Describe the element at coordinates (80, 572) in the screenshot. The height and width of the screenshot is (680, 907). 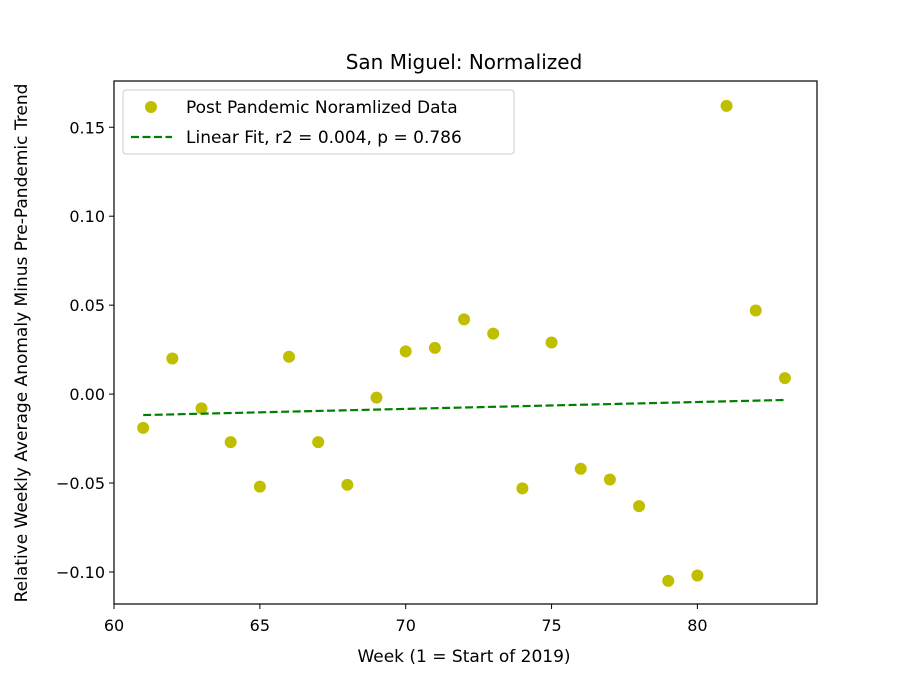
I see `y-tick-label: −0.10` at that location.